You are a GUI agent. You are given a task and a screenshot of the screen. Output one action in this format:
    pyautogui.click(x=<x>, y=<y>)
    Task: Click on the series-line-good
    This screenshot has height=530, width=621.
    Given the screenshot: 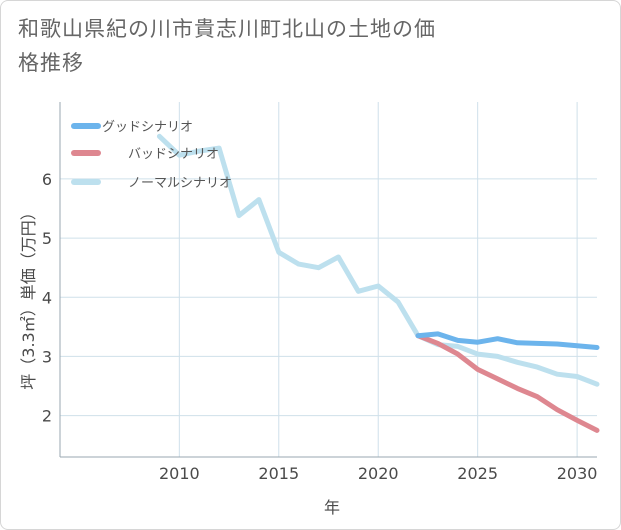 What is the action you would take?
    pyautogui.click(x=507, y=340)
    